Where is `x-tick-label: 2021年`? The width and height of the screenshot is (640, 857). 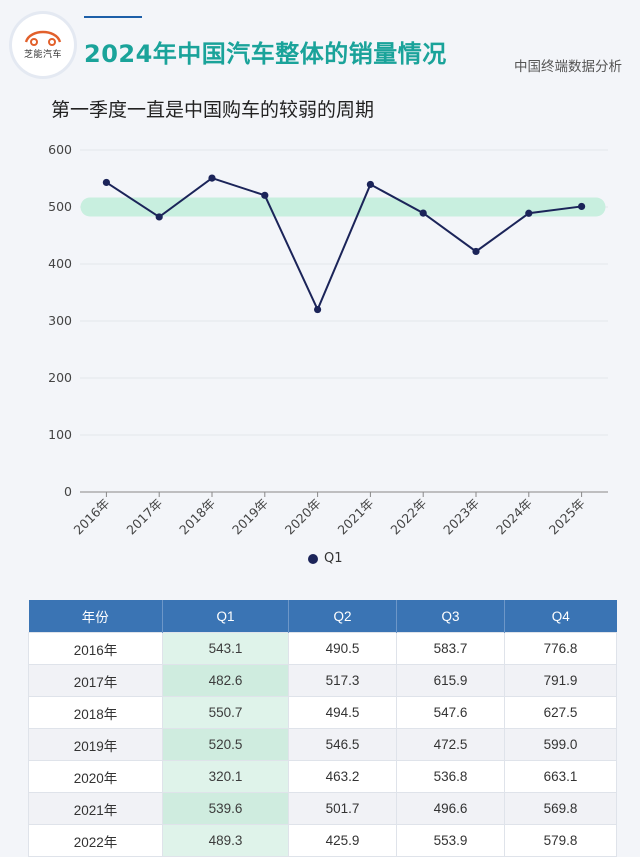 x-tick-label: 2021年 is located at coordinates (356, 517).